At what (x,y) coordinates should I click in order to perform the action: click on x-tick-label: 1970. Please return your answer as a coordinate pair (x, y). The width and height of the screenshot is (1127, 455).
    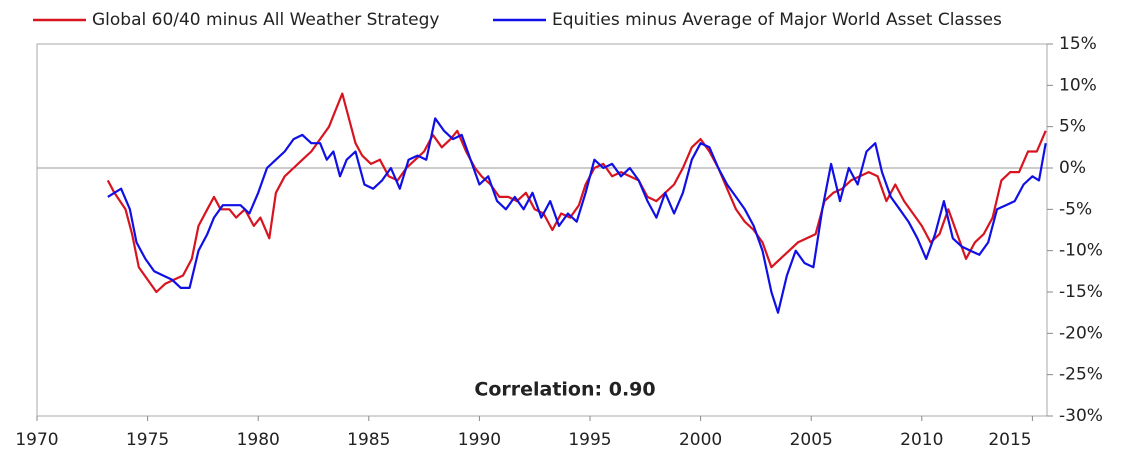
    Looking at the image, I should click on (36, 440).